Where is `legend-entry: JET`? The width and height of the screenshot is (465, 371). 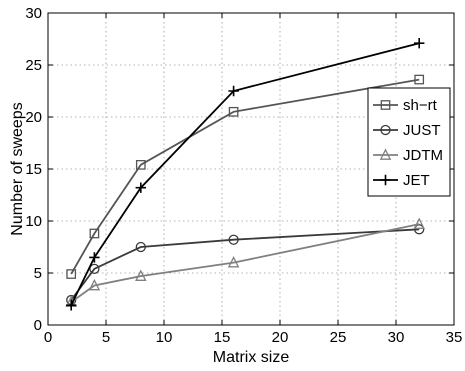 legend-entry: JET is located at coordinates (401, 180).